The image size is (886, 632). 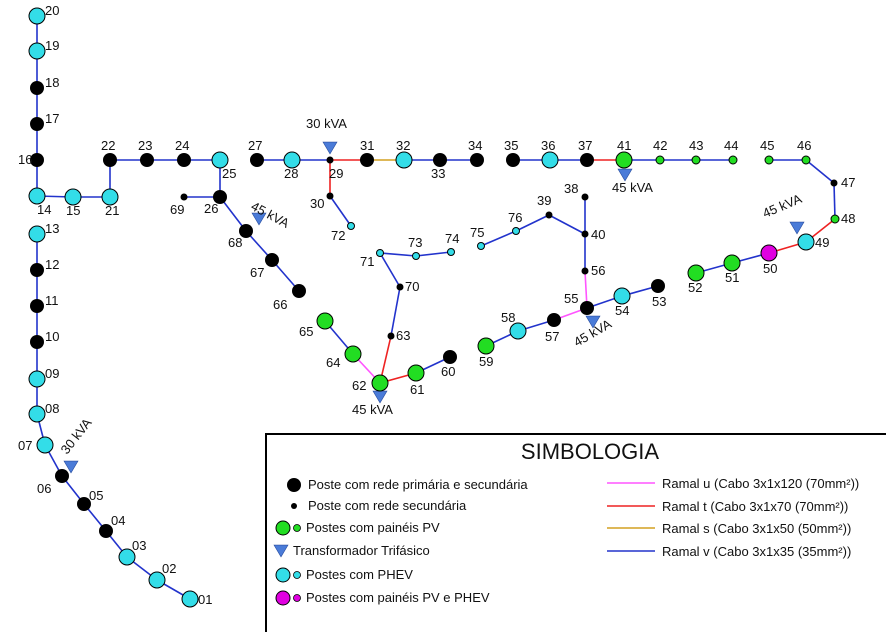 I want to click on legend-primary-marker, so click(x=294, y=485).